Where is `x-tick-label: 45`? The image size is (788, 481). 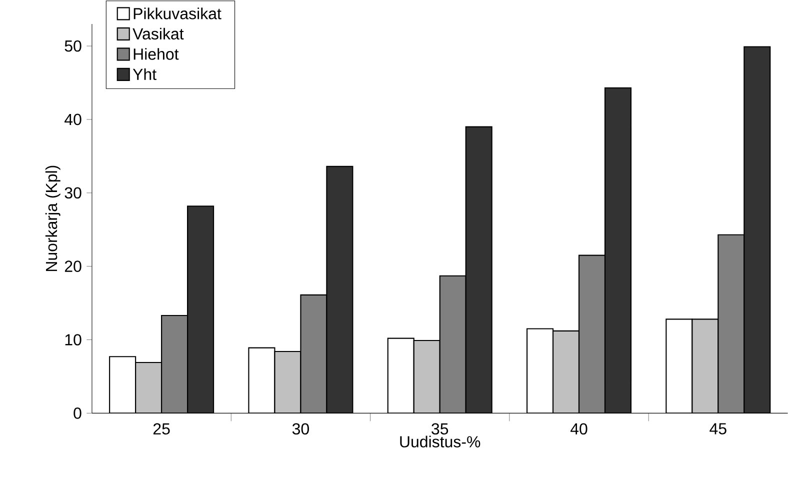 x-tick-label: 45 is located at coordinates (718, 428).